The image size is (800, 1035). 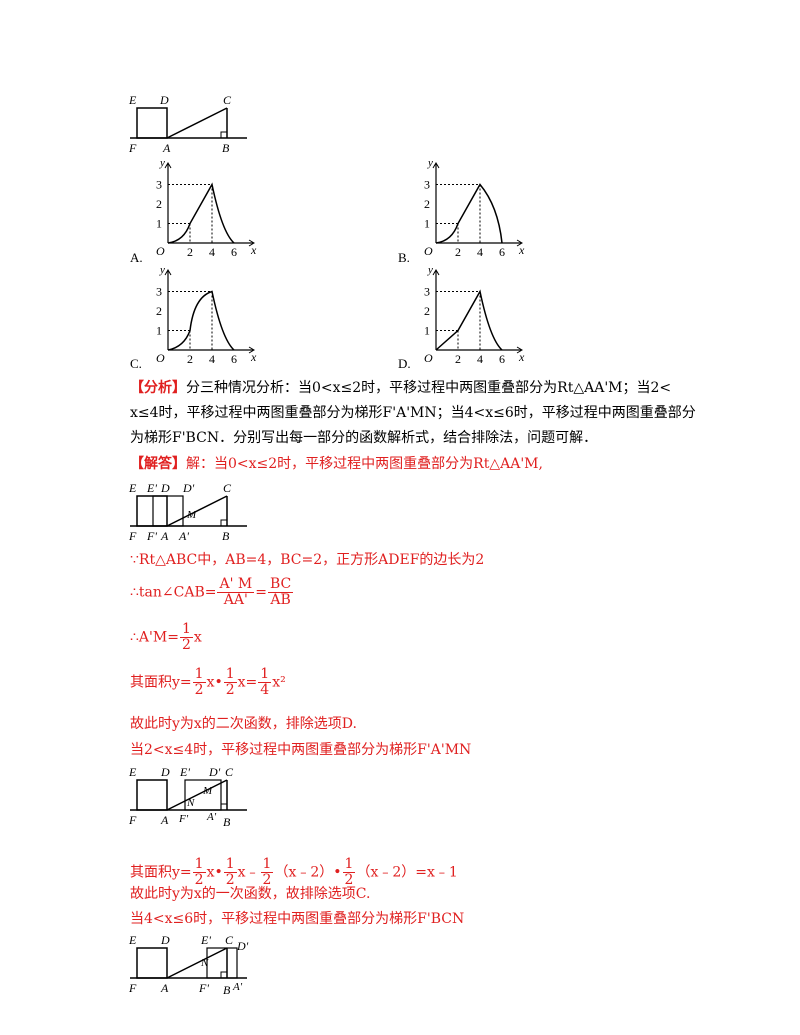 I want to click on option-c-graph: 2 4 6 1 2 3 O x y, so click(x=206, y=315).